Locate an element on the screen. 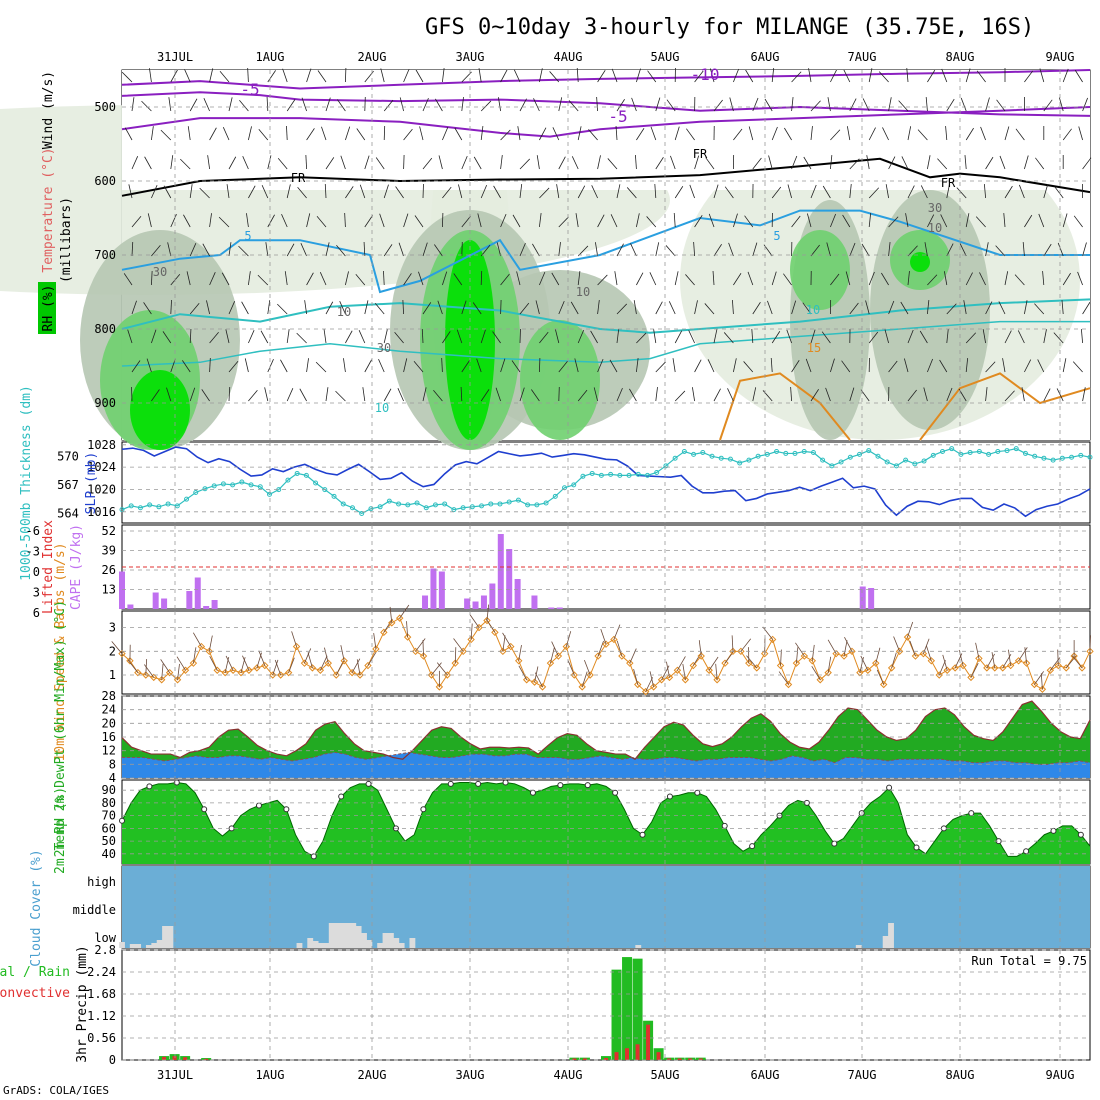  cape-axis-label: CAPE (J/kg) is located at coordinates (76, 567).